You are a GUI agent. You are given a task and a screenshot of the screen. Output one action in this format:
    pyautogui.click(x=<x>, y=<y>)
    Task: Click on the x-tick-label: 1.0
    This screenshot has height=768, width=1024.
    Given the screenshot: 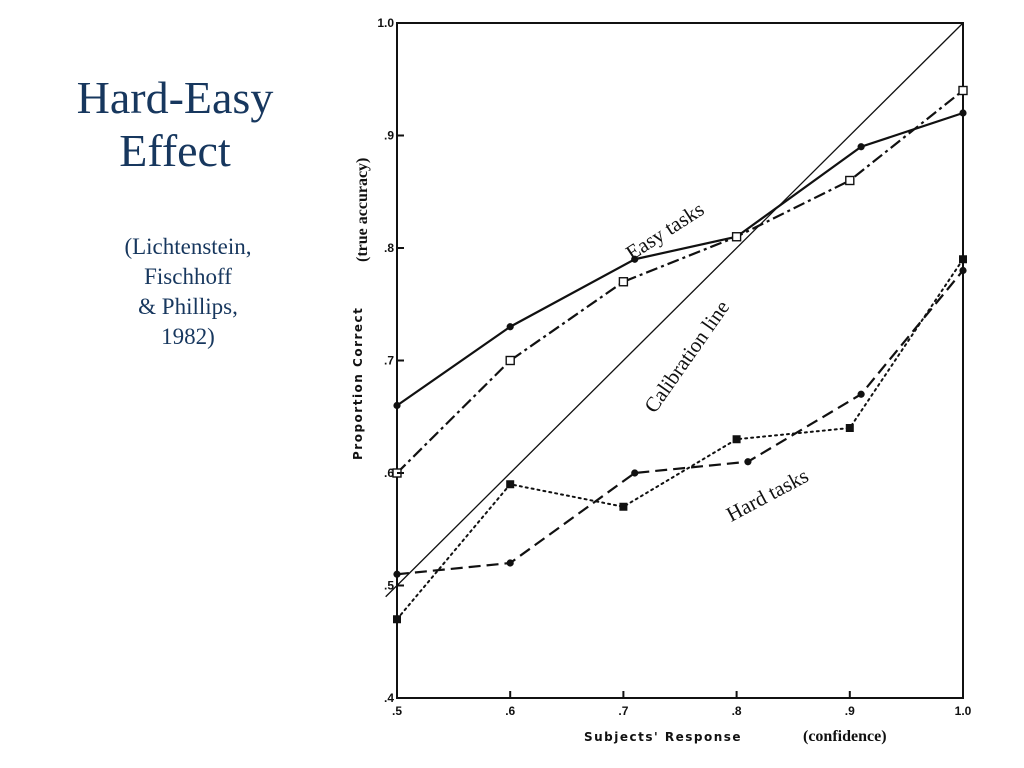 What is the action you would take?
    pyautogui.click(x=963, y=711)
    